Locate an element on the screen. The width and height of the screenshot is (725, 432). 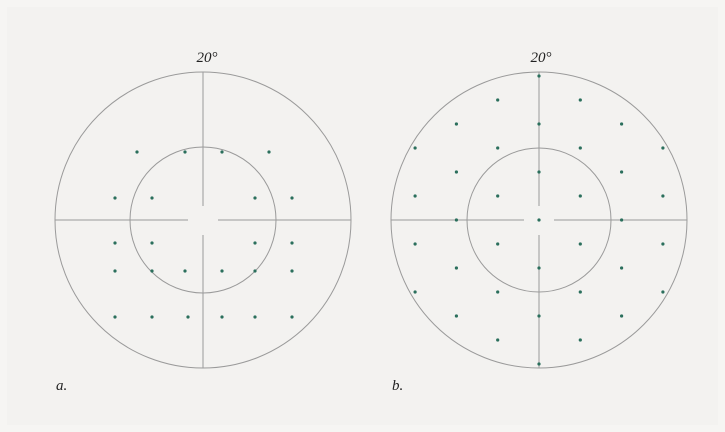
test-points is located at coordinates (203, 234).